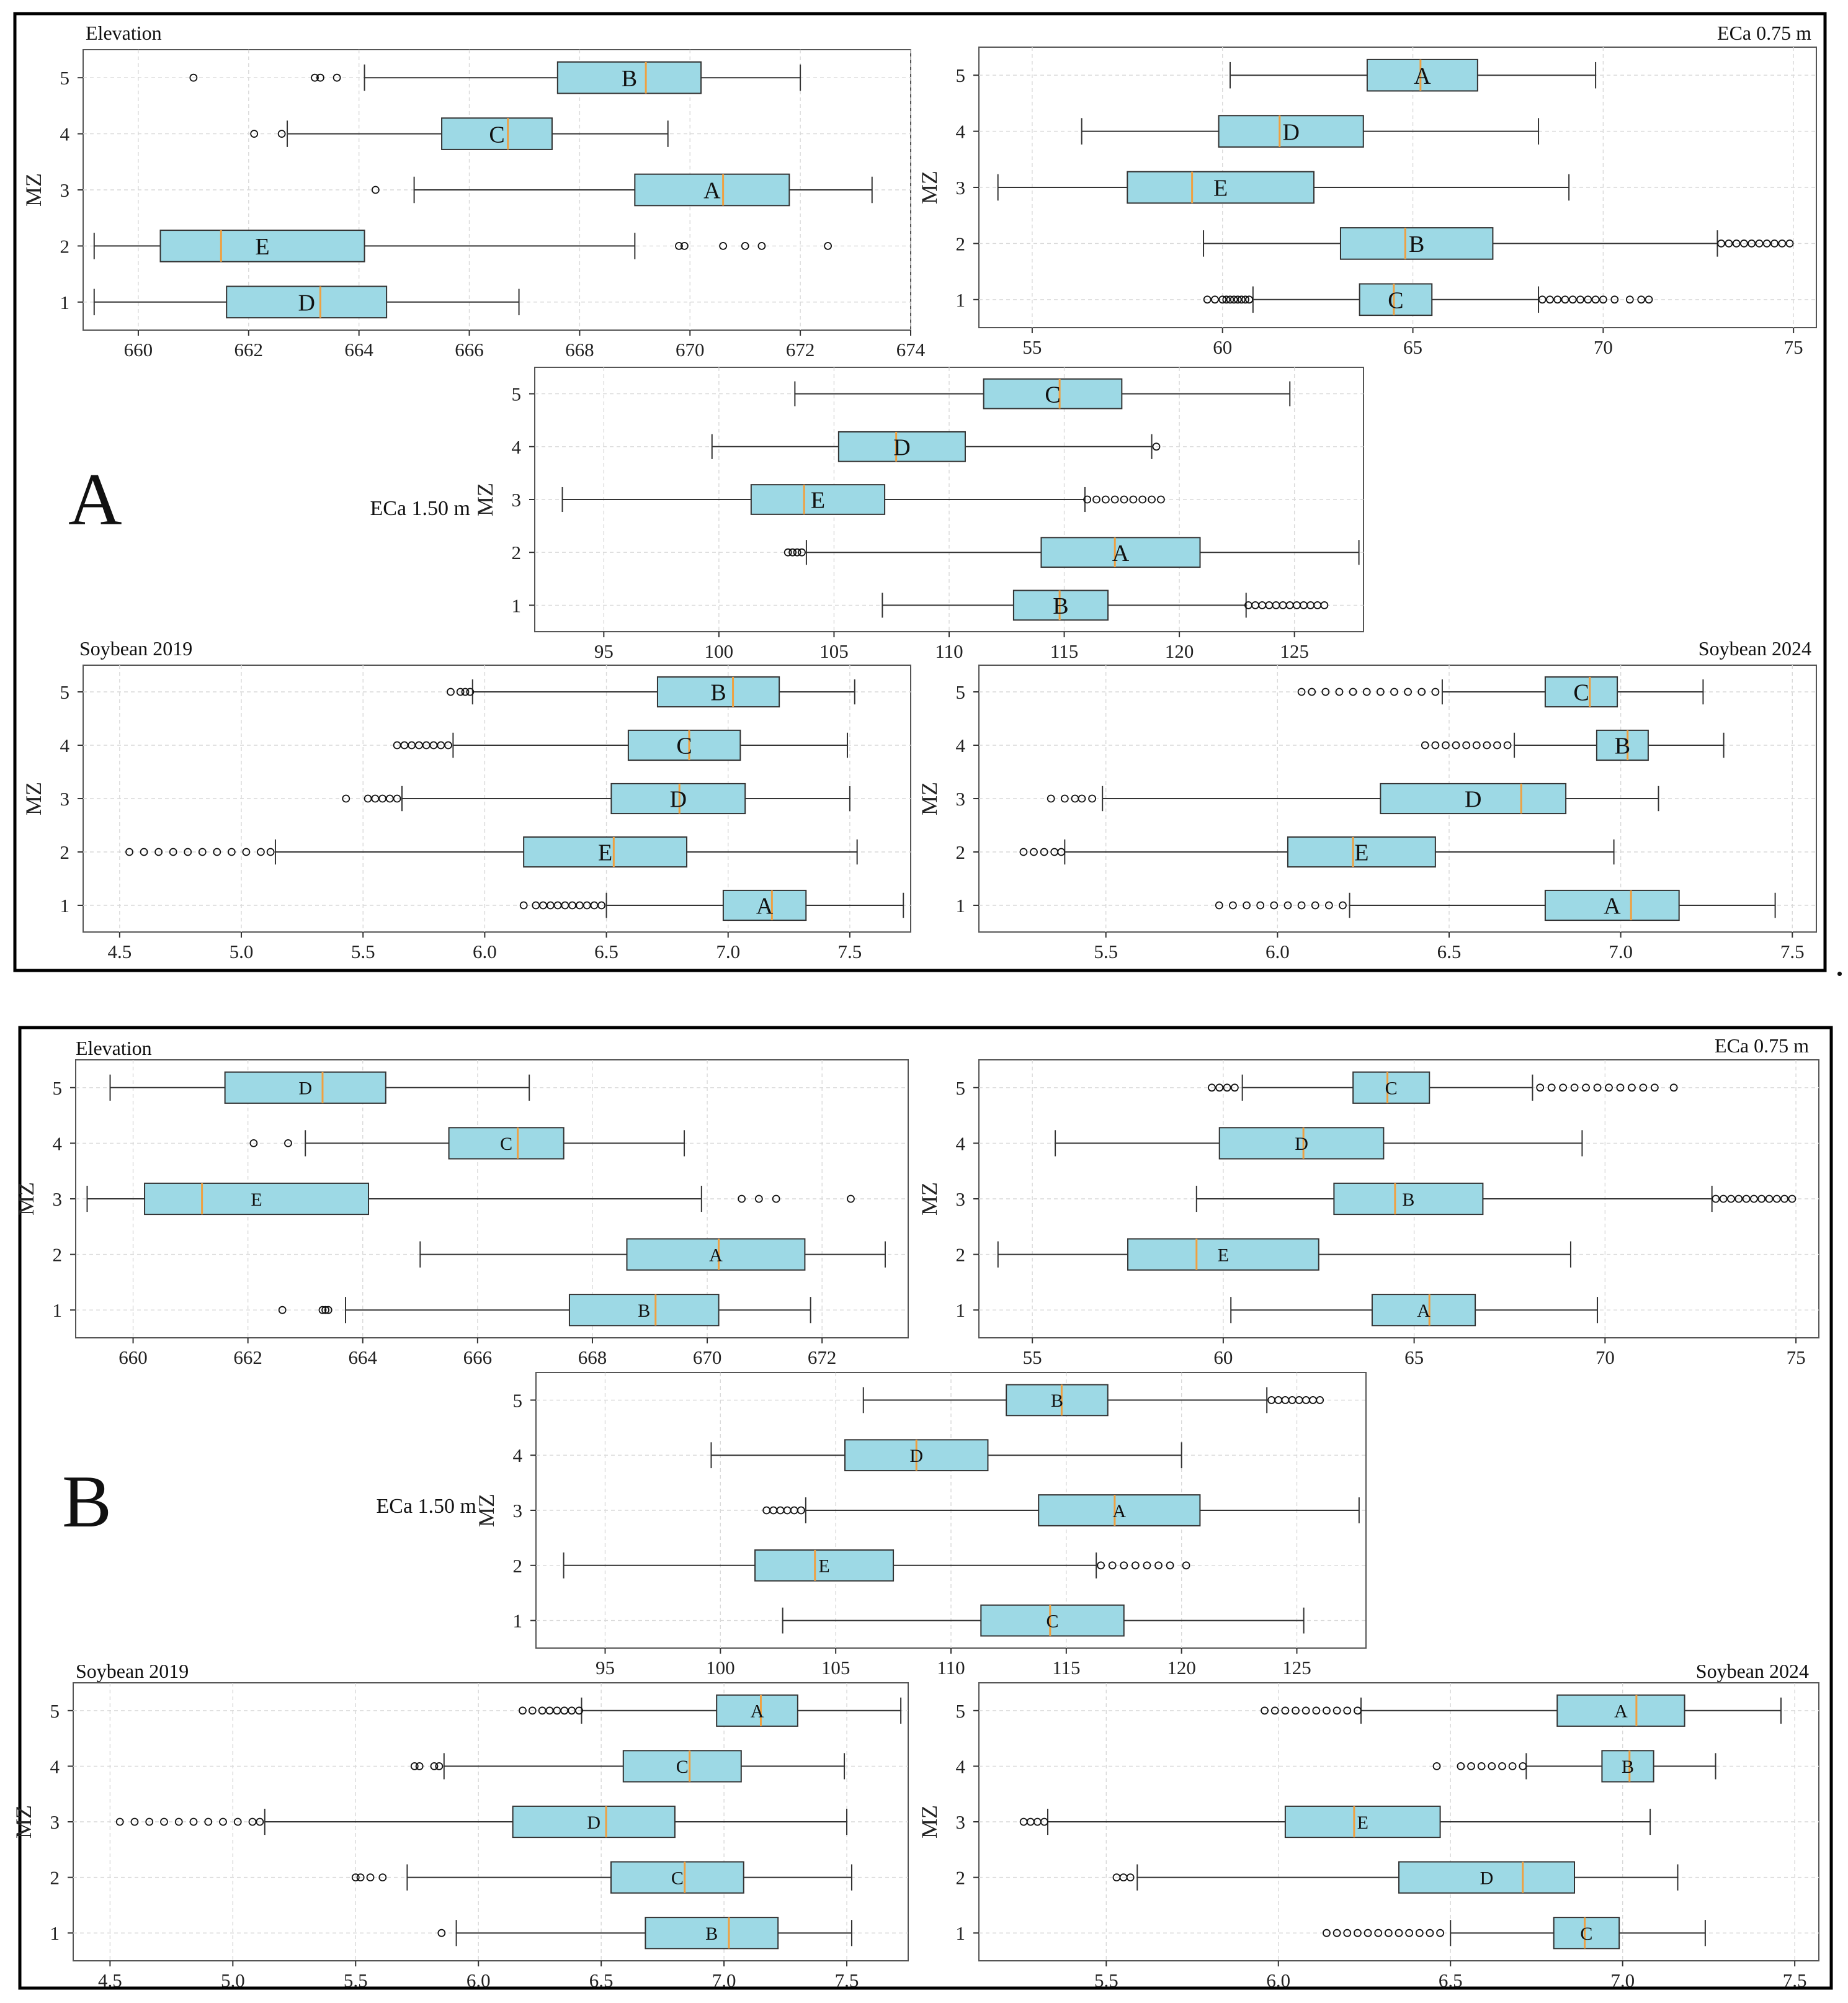 Image resolution: width=1848 pixels, height=2003 pixels. What do you see at coordinates (835, 1668) in the screenshot?
I see `x-tick-label: 105` at bounding box center [835, 1668].